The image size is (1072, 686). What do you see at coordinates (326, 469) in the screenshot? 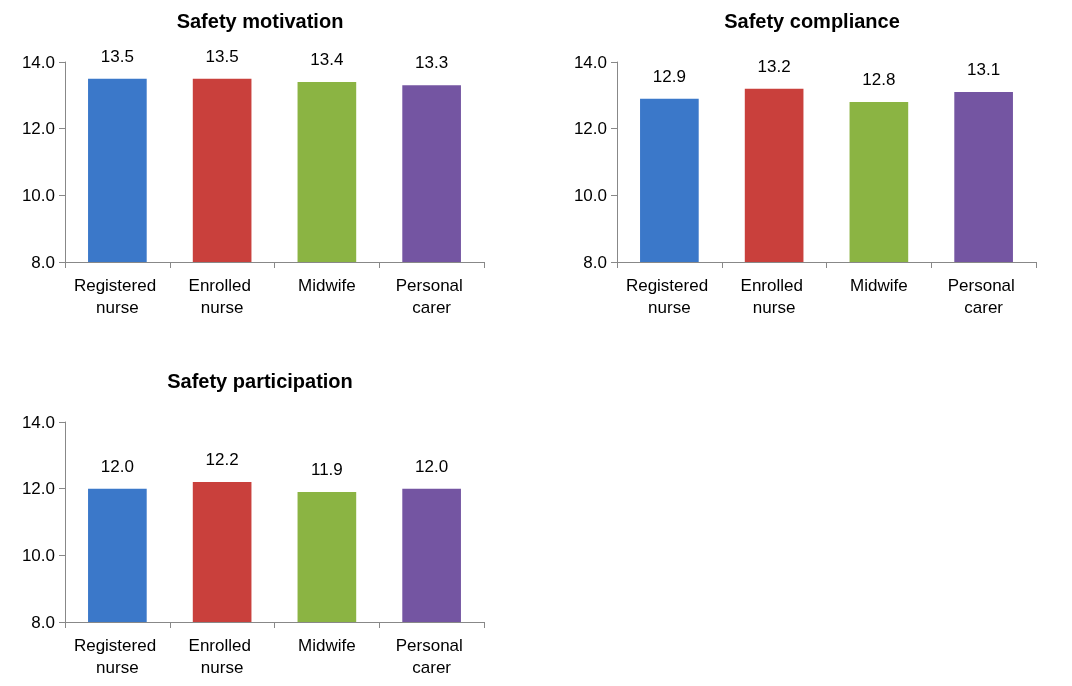
I see `data-label: 11.9` at bounding box center [326, 469].